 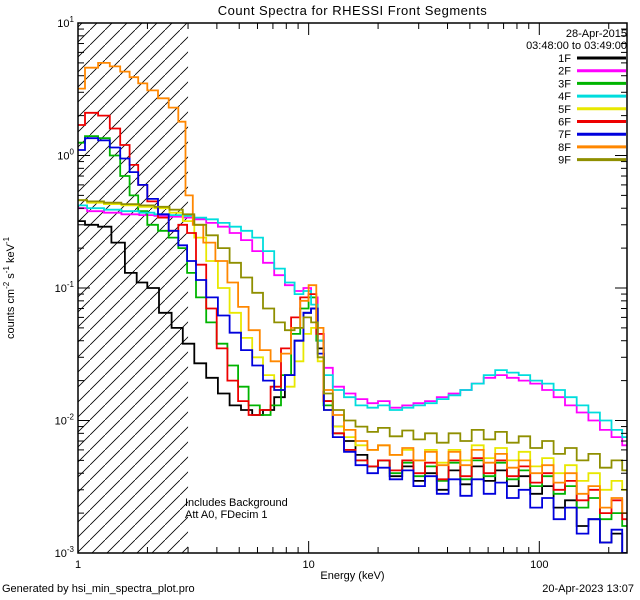 What do you see at coordinates (65, 420) in the screenshot?
I see `y-tick-label: 10⁻²` at bounding box center [65, 420].